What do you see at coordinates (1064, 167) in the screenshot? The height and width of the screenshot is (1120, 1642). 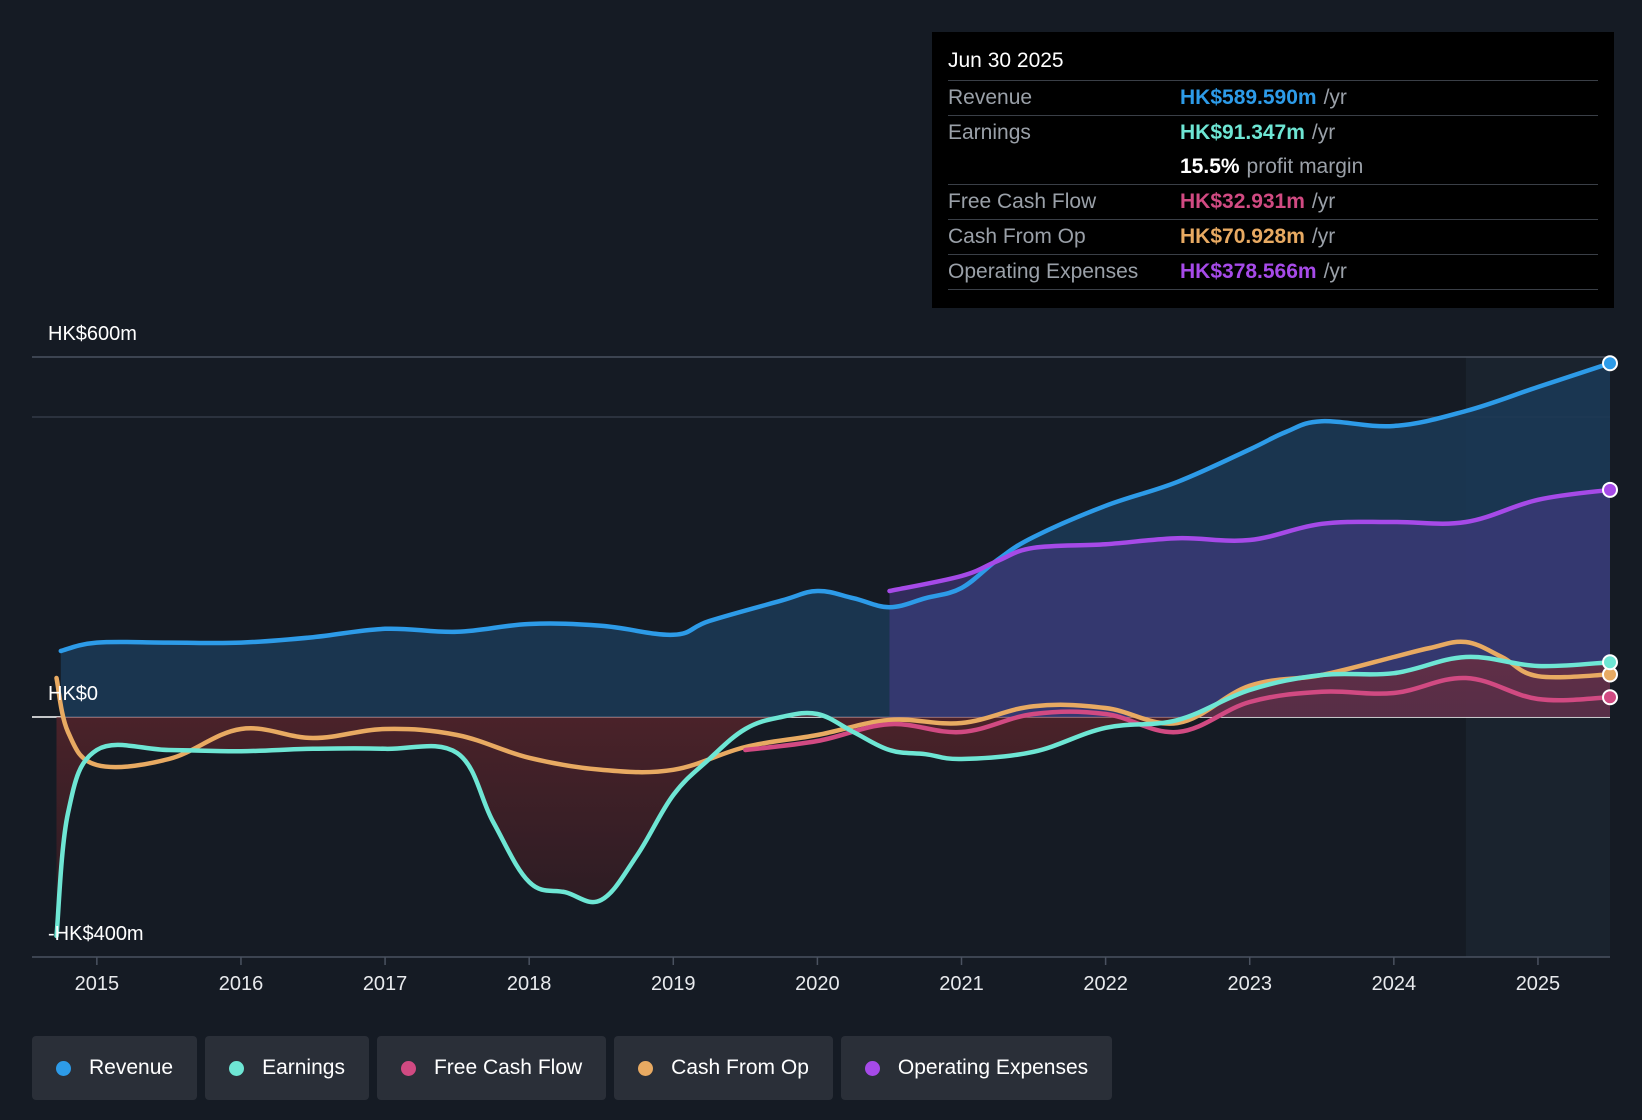 I see `tooltip-label` at bounding box center [1064, 167].